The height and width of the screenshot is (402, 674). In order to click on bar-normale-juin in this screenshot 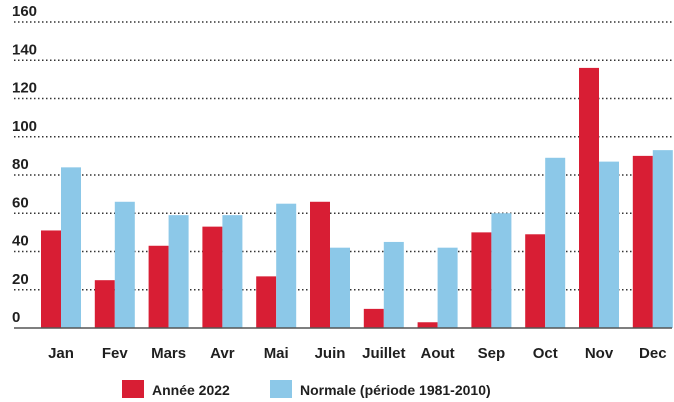, I will do `click(340, 287)`.